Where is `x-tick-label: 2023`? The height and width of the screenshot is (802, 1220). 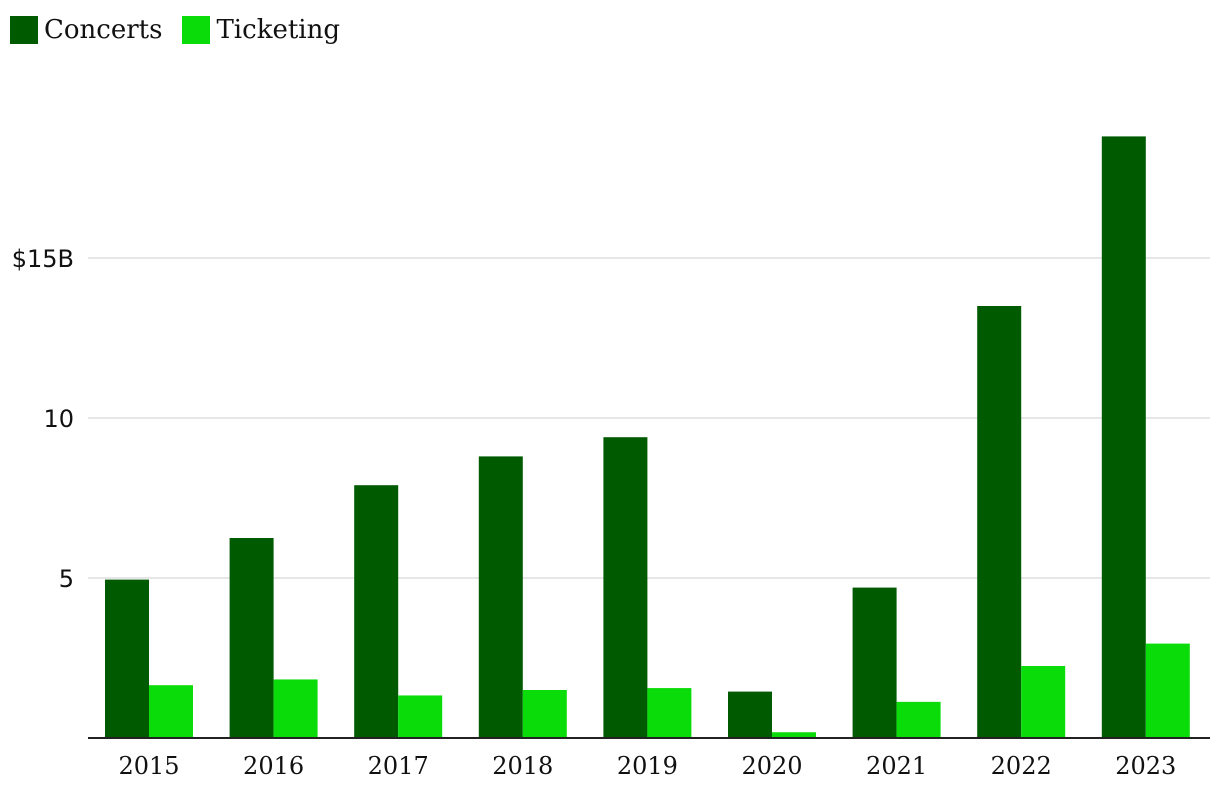 x-tick-label: 2023 is located at coordinates (1145, 766).